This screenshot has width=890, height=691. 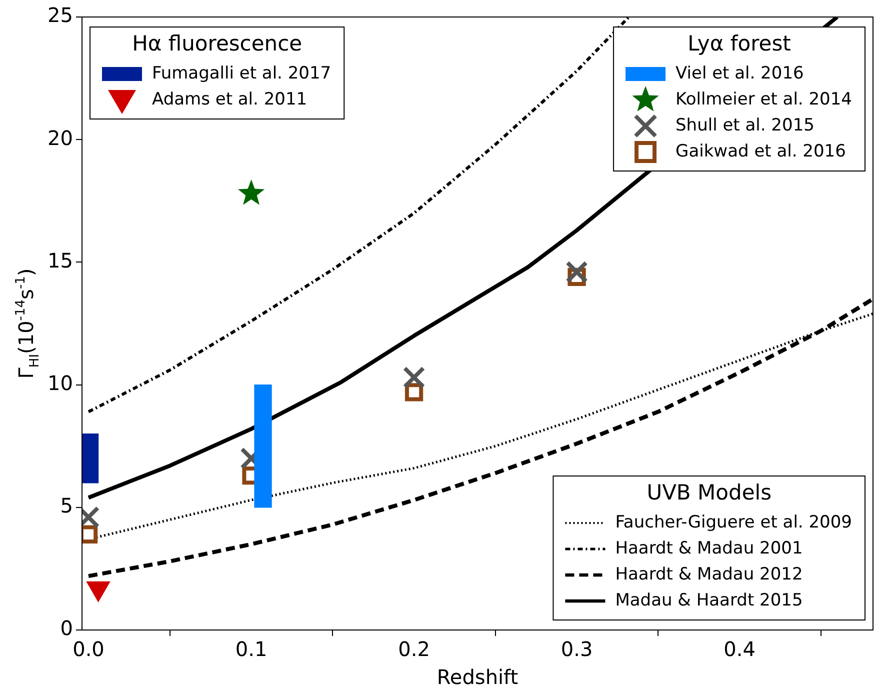 I want to click on legend-label: Adams et al. 2011, so click(x=230, y=99).